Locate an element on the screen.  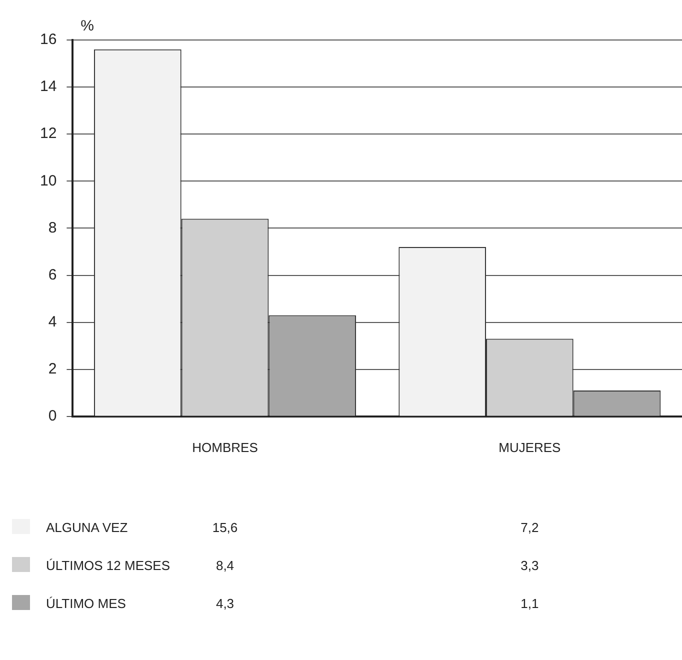
y-tick-label: 2 is located at coordinates (52, 369).